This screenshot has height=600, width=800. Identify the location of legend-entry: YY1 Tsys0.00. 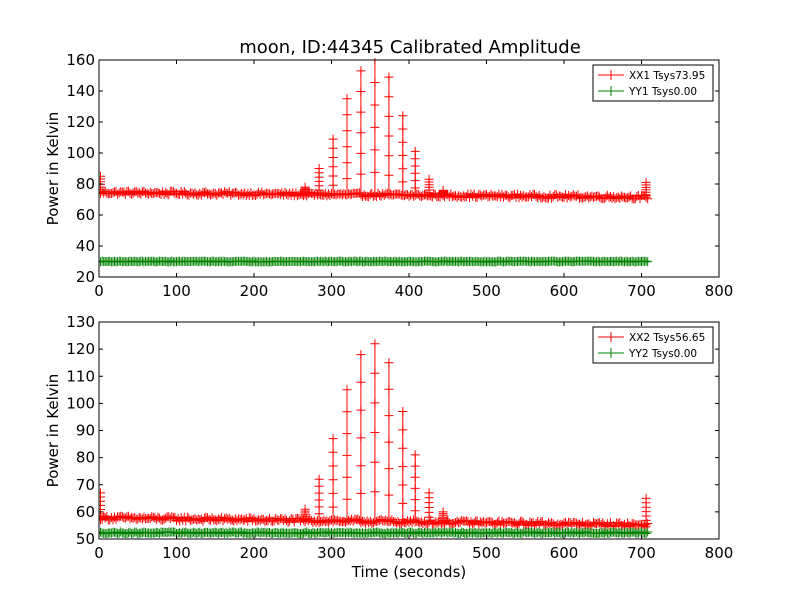
(647, 92).